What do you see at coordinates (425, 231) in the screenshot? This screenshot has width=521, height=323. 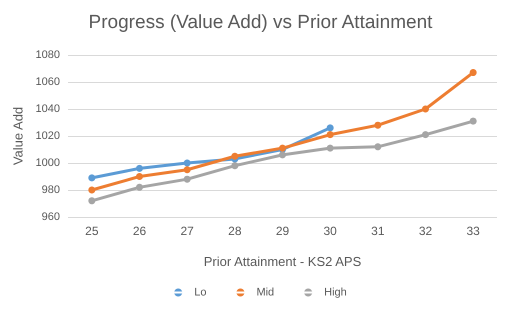 I see `x-tick-label: 32` at bounding box center [425, 231].